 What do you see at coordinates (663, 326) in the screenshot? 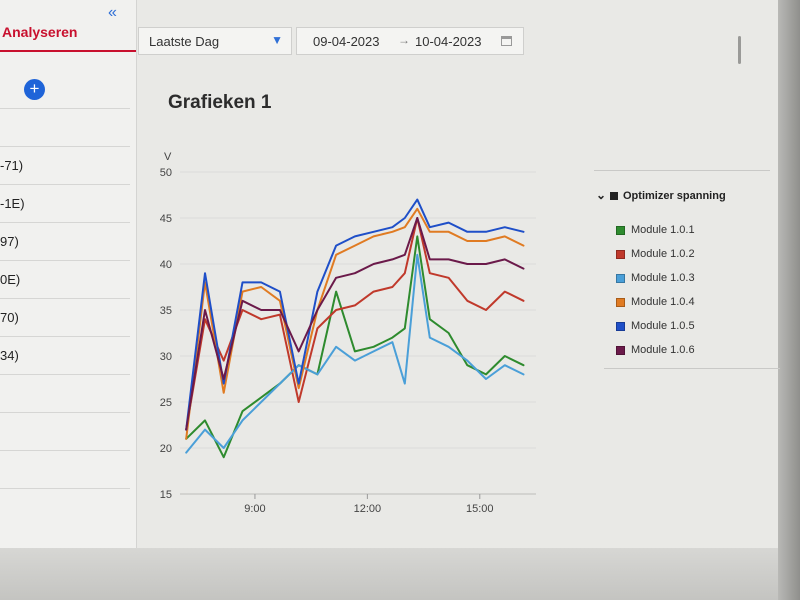
I see `legend-label: Module 1.0.5` at bounding box center [663, 326].